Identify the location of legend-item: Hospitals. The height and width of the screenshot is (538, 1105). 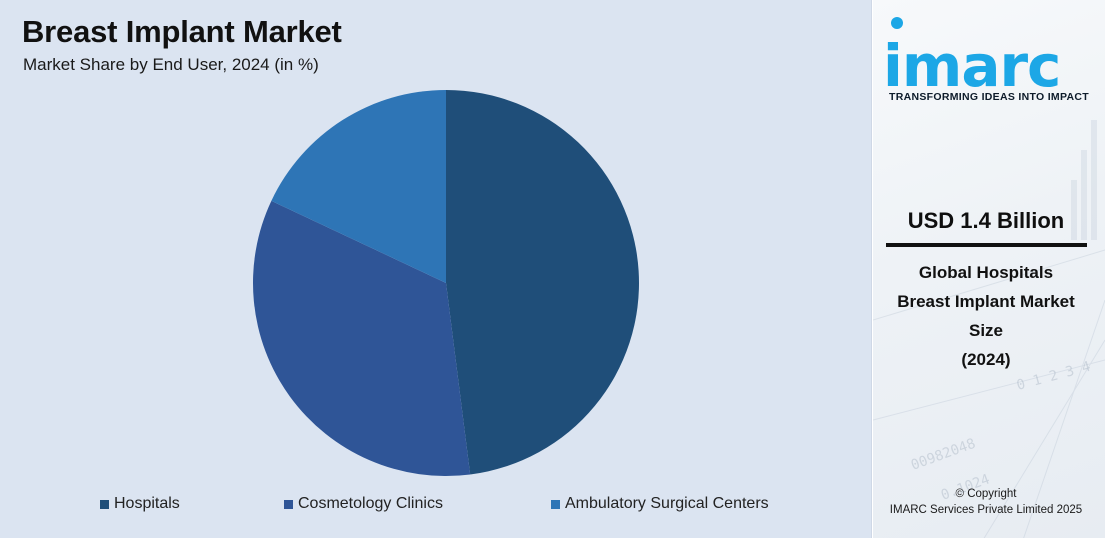
(140, 504).